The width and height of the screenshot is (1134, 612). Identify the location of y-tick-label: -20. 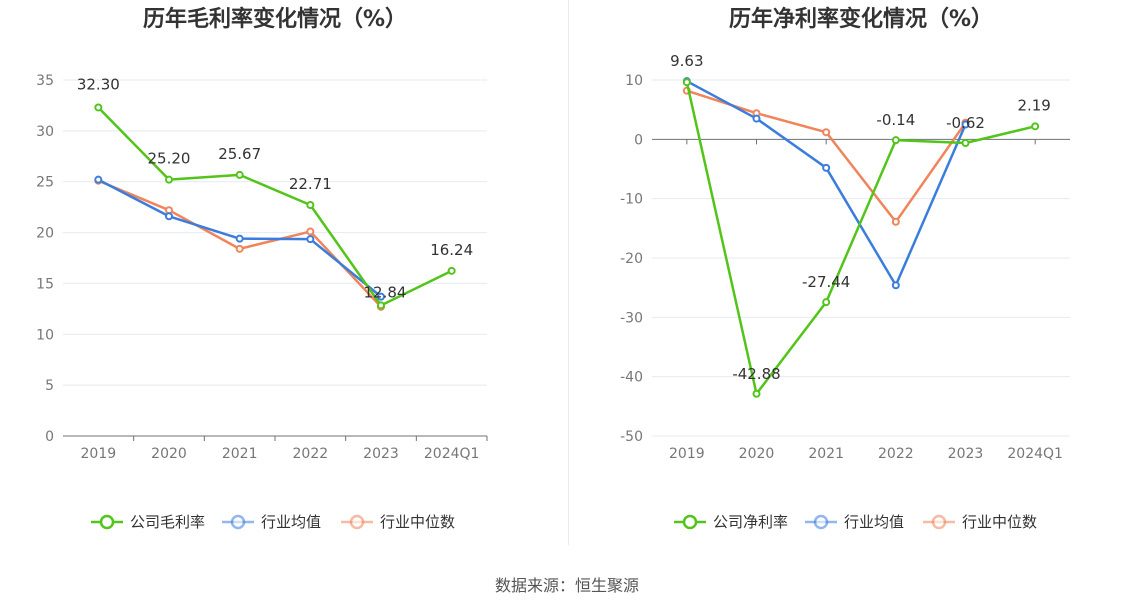
(631, 259).